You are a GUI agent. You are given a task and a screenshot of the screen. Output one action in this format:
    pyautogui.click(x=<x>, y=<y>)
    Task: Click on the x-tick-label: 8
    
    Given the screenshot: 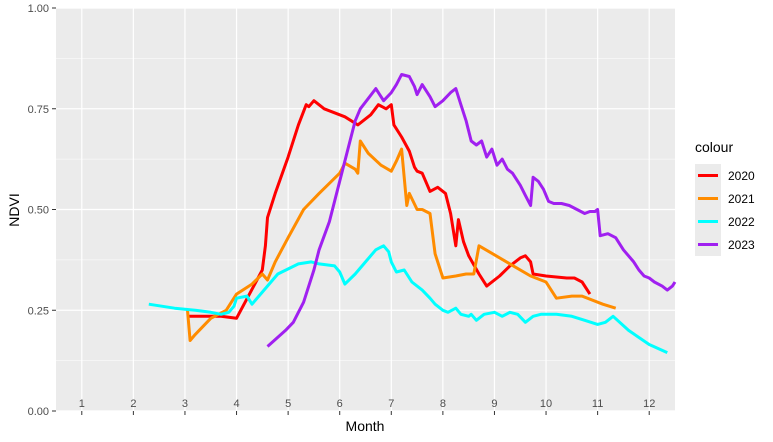 What is the action you would take?
    pyautogui.click(x=443, y=404)
    